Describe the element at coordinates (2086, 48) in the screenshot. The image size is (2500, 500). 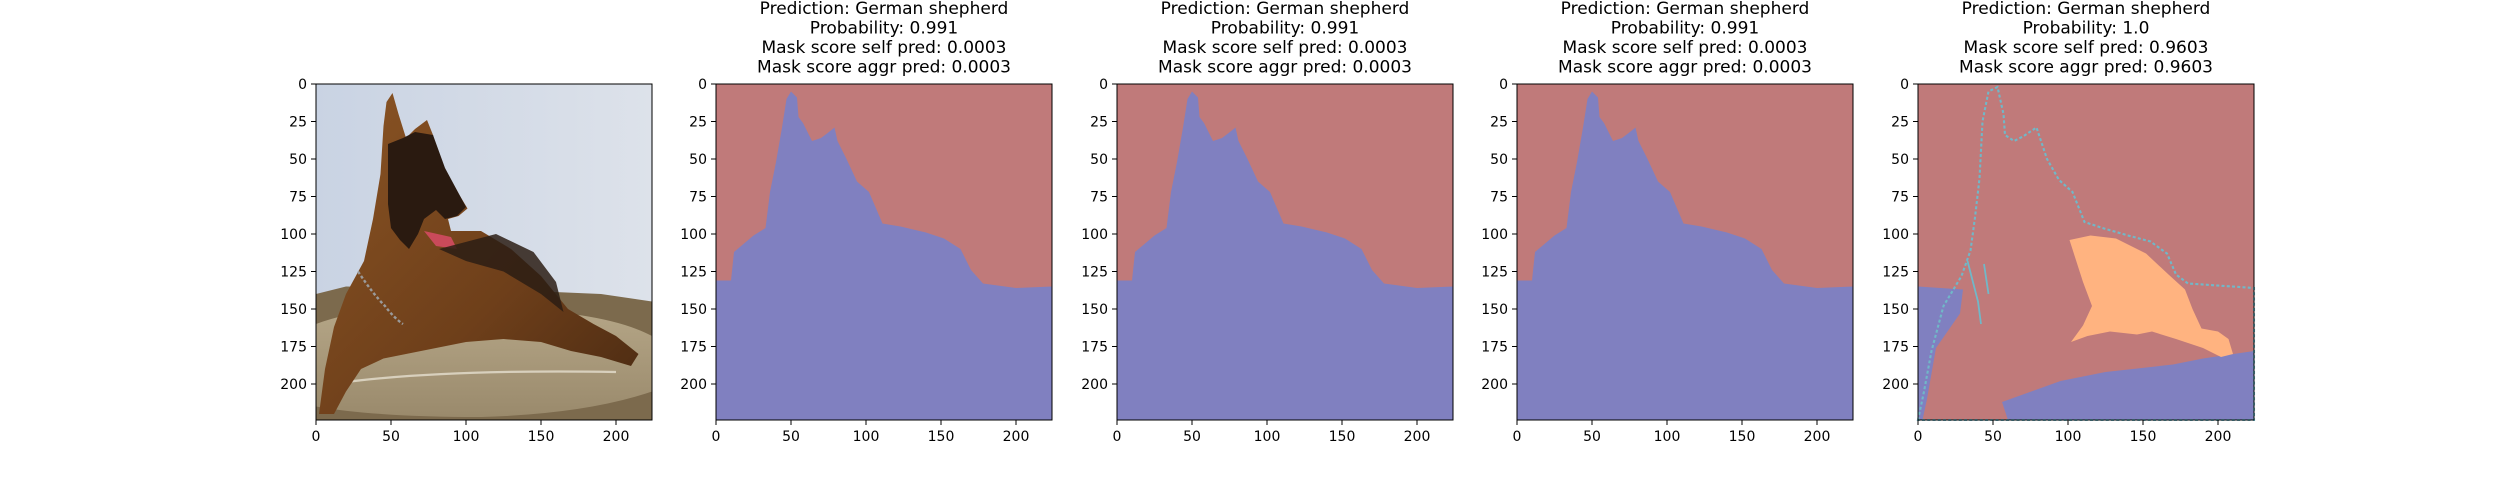
I see `panel-title-line: Mask score self pred: 0.9603` at that location.